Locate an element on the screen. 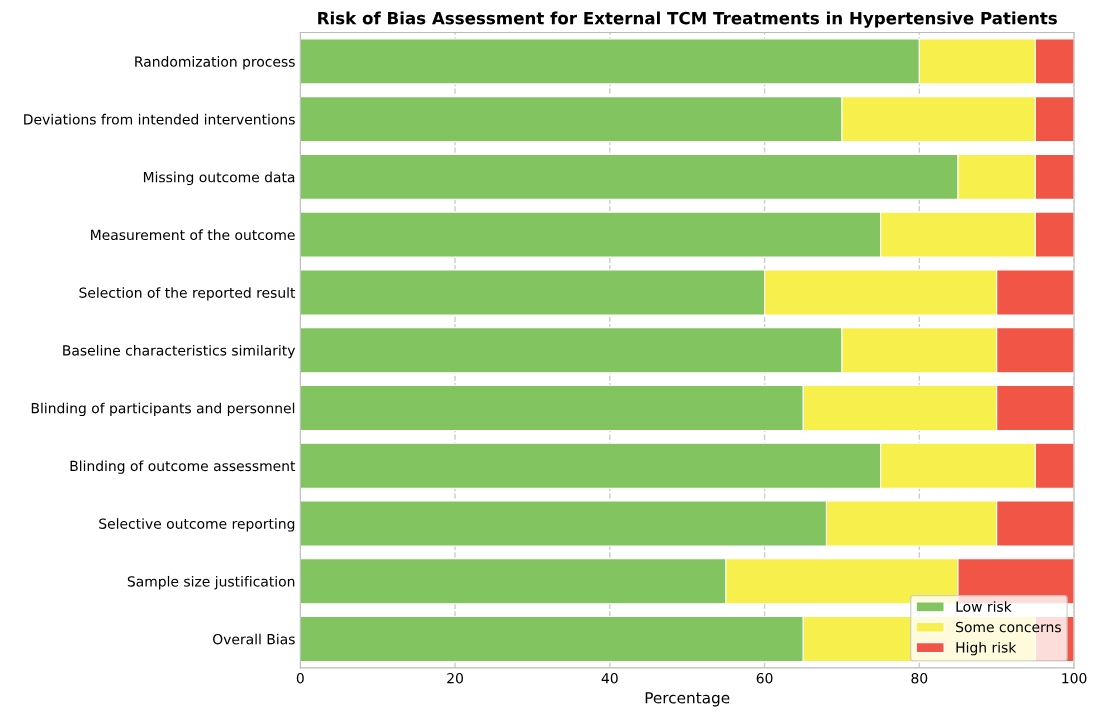 The height and width of the screenshot is (722, 1096). y-tick-label: Blinding of participants and personnel is located at coordinates (163, 409).